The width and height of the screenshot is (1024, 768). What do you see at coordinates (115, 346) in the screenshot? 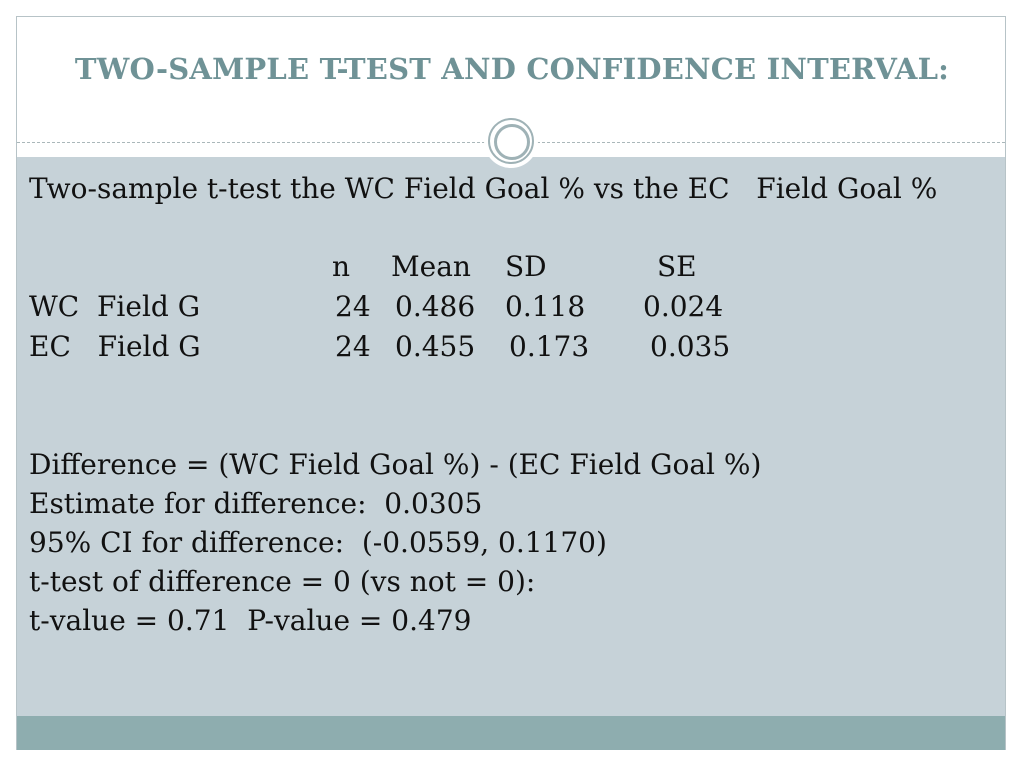
I see `row-label-ec: EC Field G` at bounding box center [115, 346].